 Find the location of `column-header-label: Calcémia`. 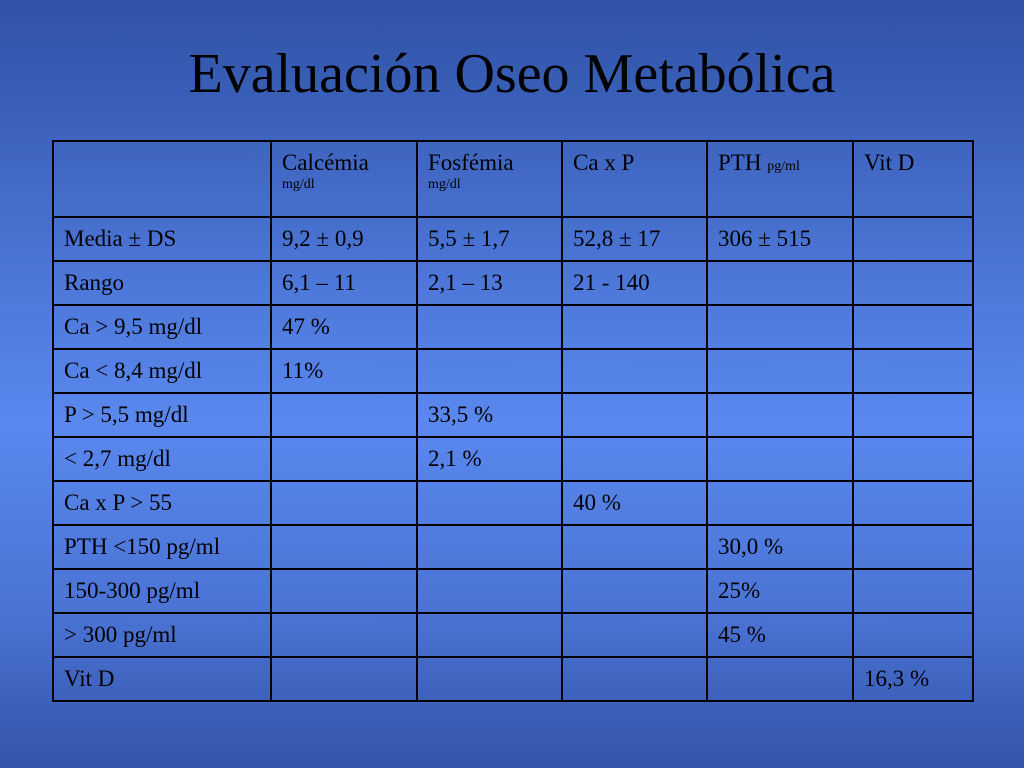

column-header-label: Calcémia is located at coordinates (325, 162).